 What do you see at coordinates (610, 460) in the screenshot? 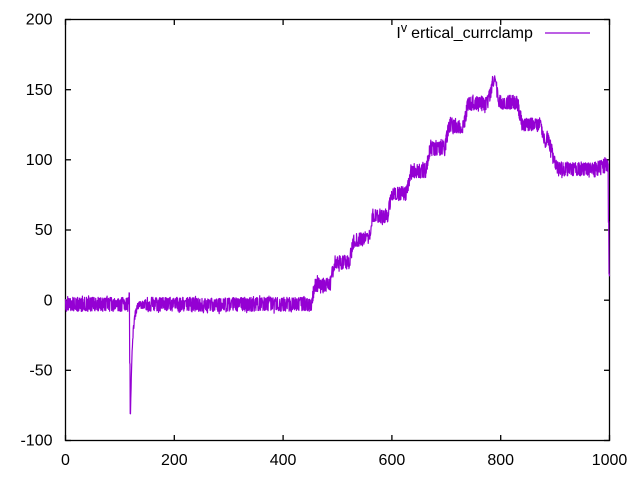
I see `svg-text: 1000` at bounding box center [610, 460].